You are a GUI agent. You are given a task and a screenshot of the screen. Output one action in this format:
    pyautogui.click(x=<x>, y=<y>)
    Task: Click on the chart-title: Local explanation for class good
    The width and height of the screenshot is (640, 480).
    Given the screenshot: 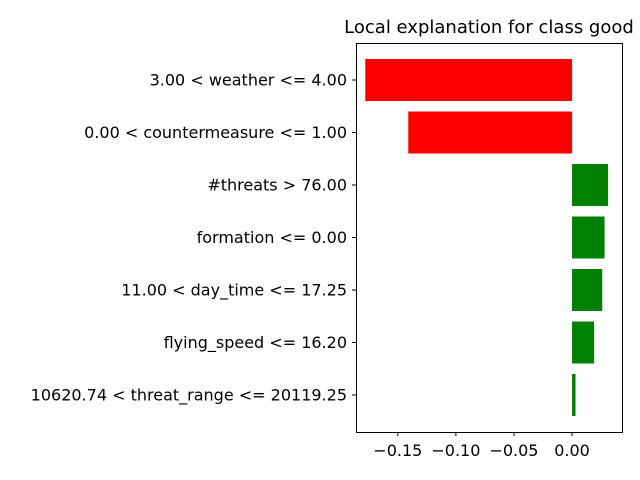 What is the action you would take?
    pyautogui.click(x=489, y=27)
    